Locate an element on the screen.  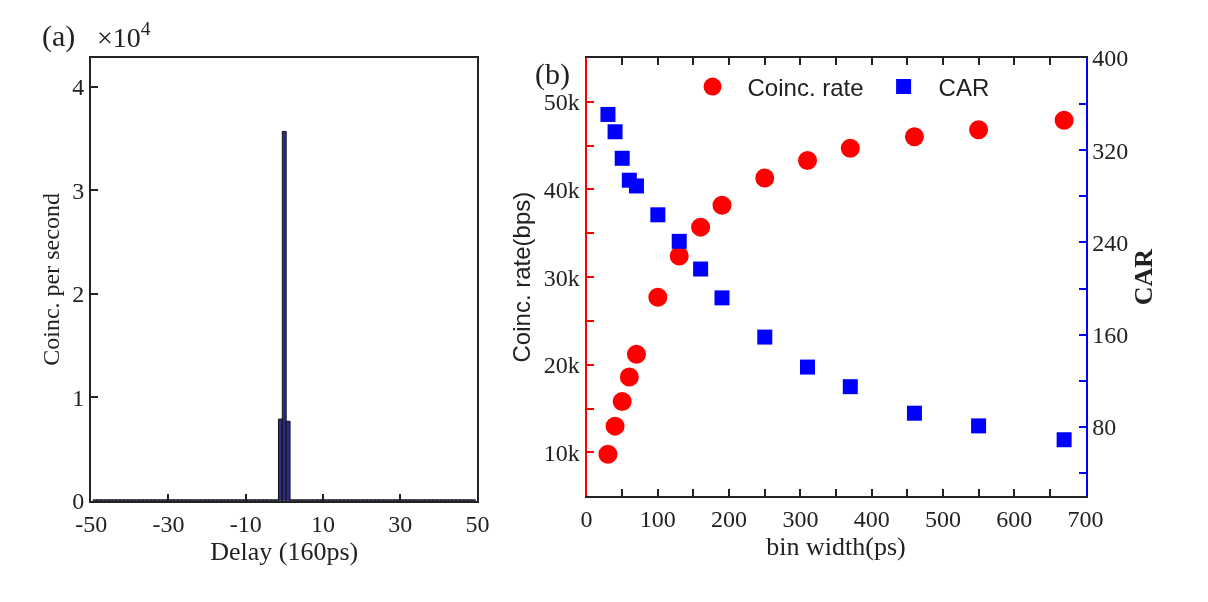
y-tick-label: 50k is located at coordinates (561, 102).